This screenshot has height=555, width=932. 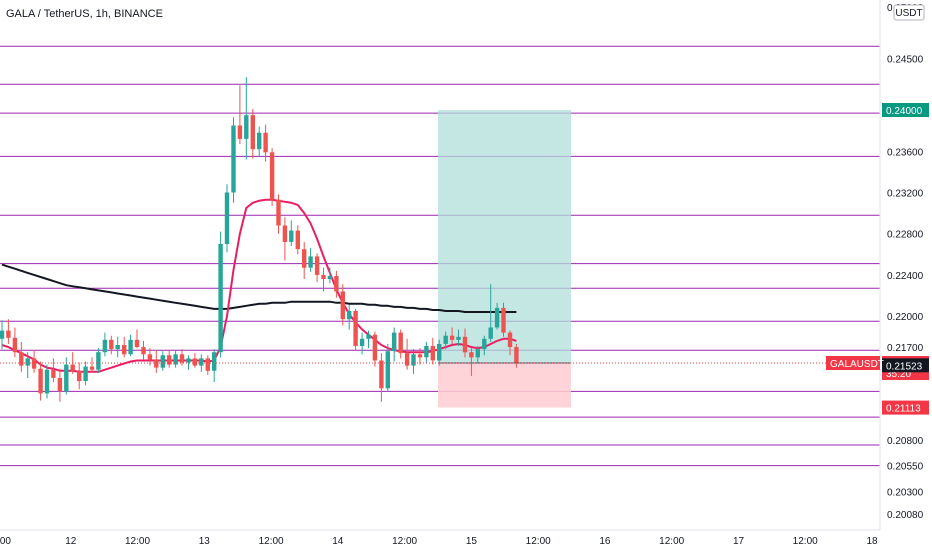 I want to click on time-tick-label: 12, so click(x=71, y=541).